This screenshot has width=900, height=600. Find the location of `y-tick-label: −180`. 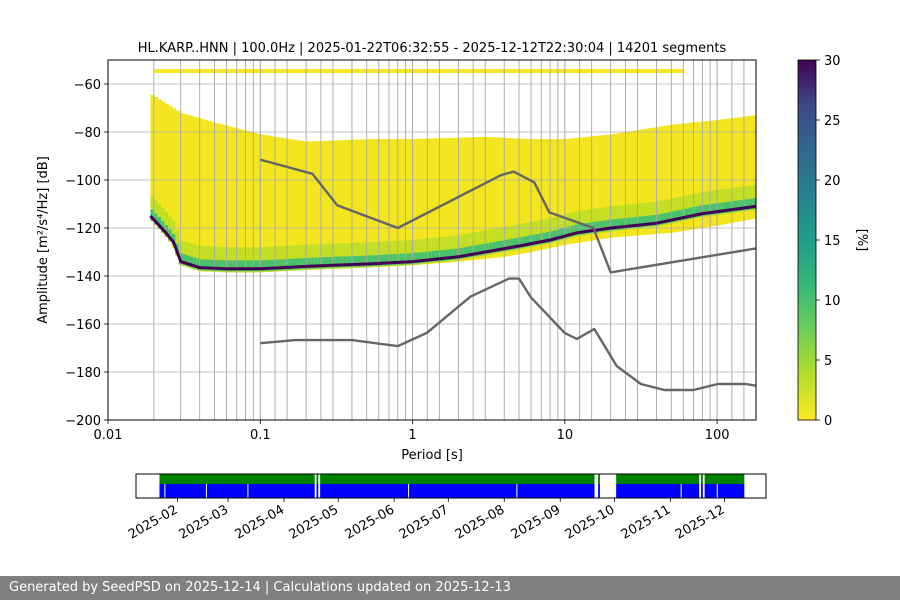

y-tick-label: −180 is located at coordinates (83, 373).